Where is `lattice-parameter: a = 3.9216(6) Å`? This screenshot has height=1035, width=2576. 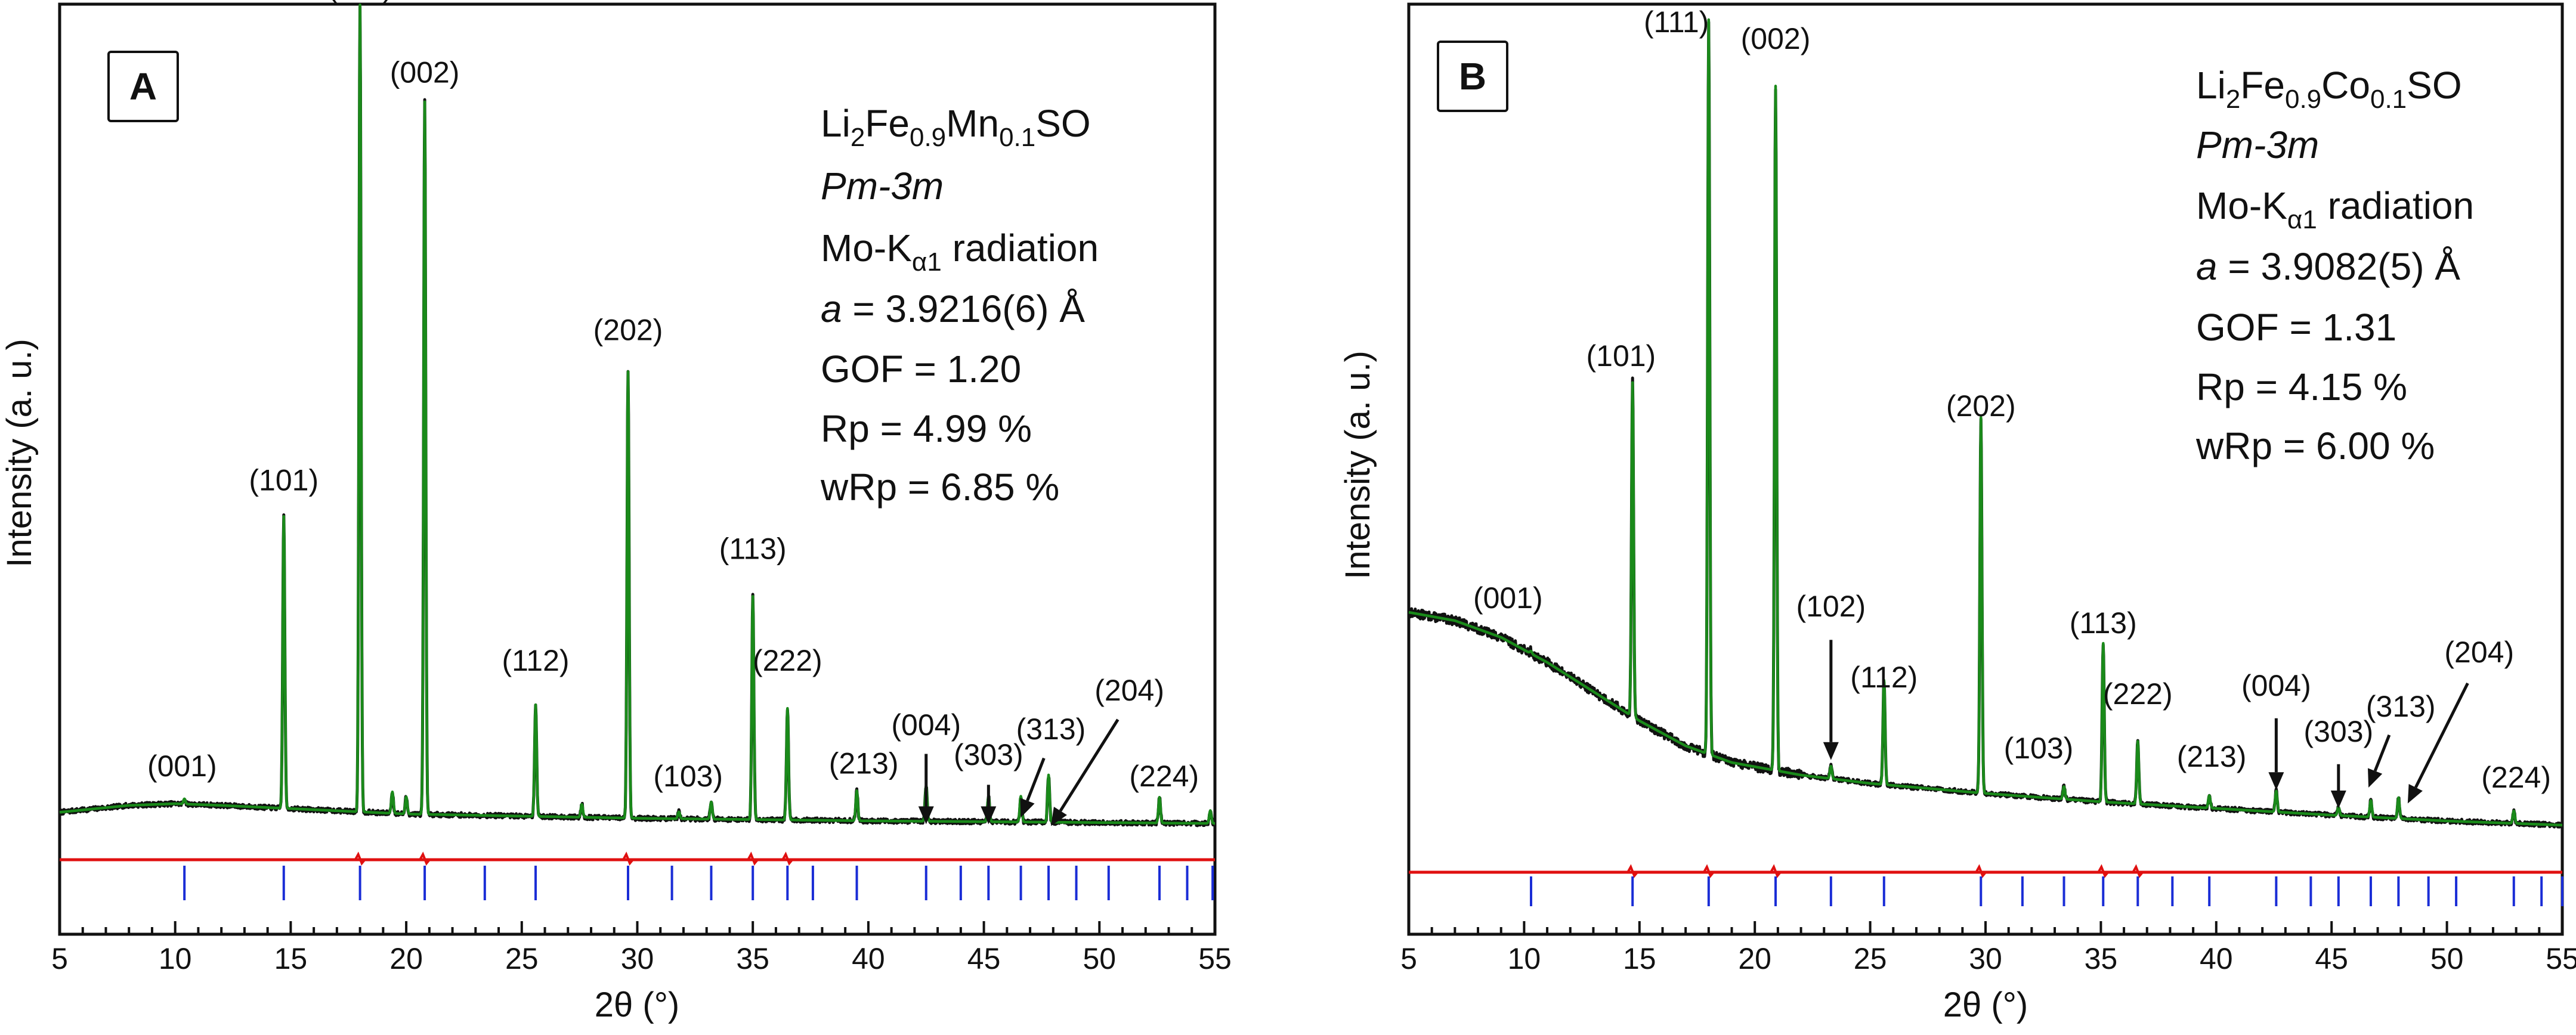
lattice-parameter: a = 3.9216(6) Å is located at coordinates (953, 308).